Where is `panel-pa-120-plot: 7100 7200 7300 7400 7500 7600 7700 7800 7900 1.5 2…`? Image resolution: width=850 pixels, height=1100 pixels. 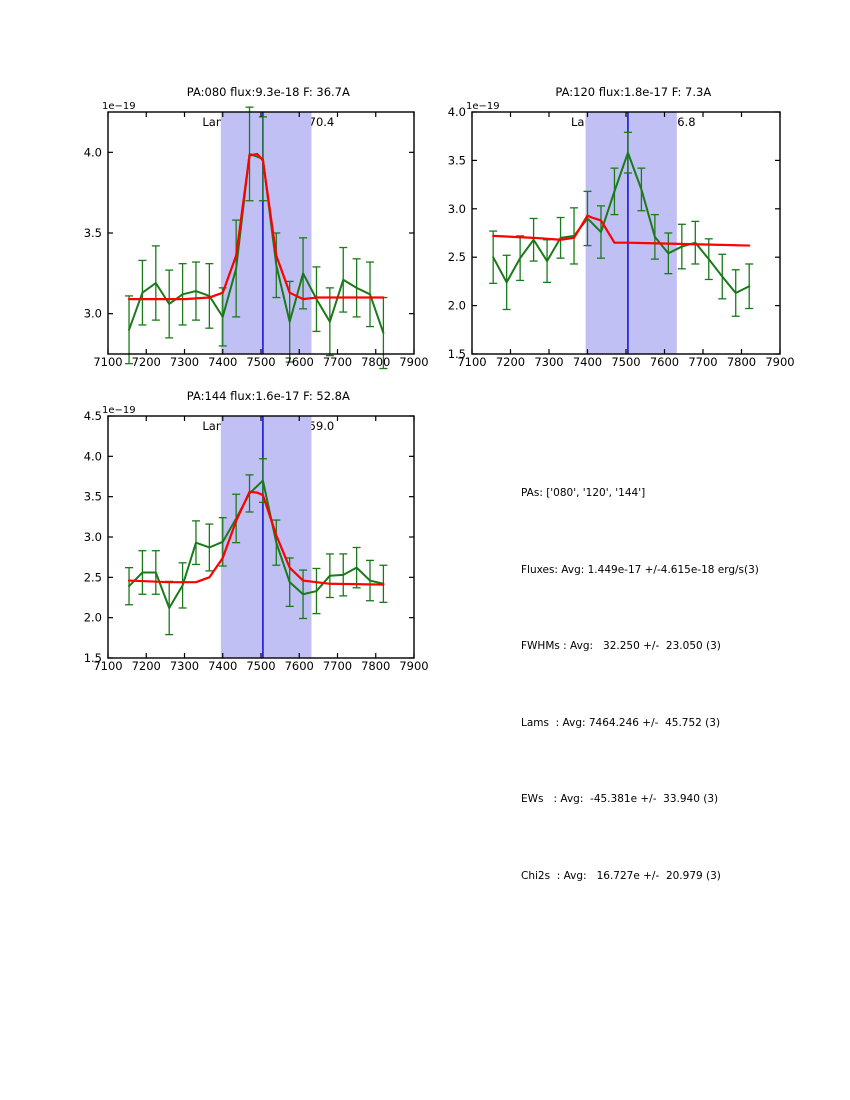
panel-pa-120-plot: 7100 7200 7300 7400 7500 7600 7700 7800 7900 1.5 2… is located at coordinates (621, 237).